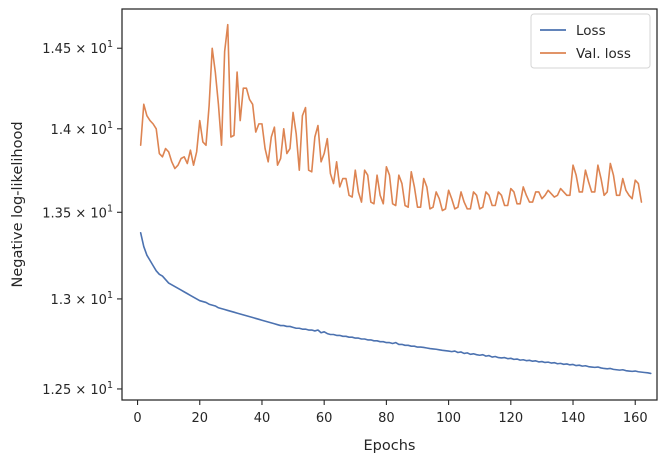  What do you see at coordinates (510, 418) in the screenshot?
I see `x-tick-label: 120` at bounding box center [510, 418].